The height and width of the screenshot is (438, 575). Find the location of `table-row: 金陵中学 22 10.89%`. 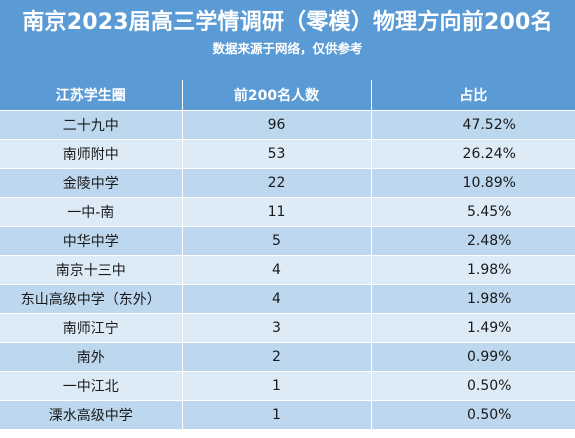

table-row: 金陵中学 22 10.89% is located at coordinates (287, 183).